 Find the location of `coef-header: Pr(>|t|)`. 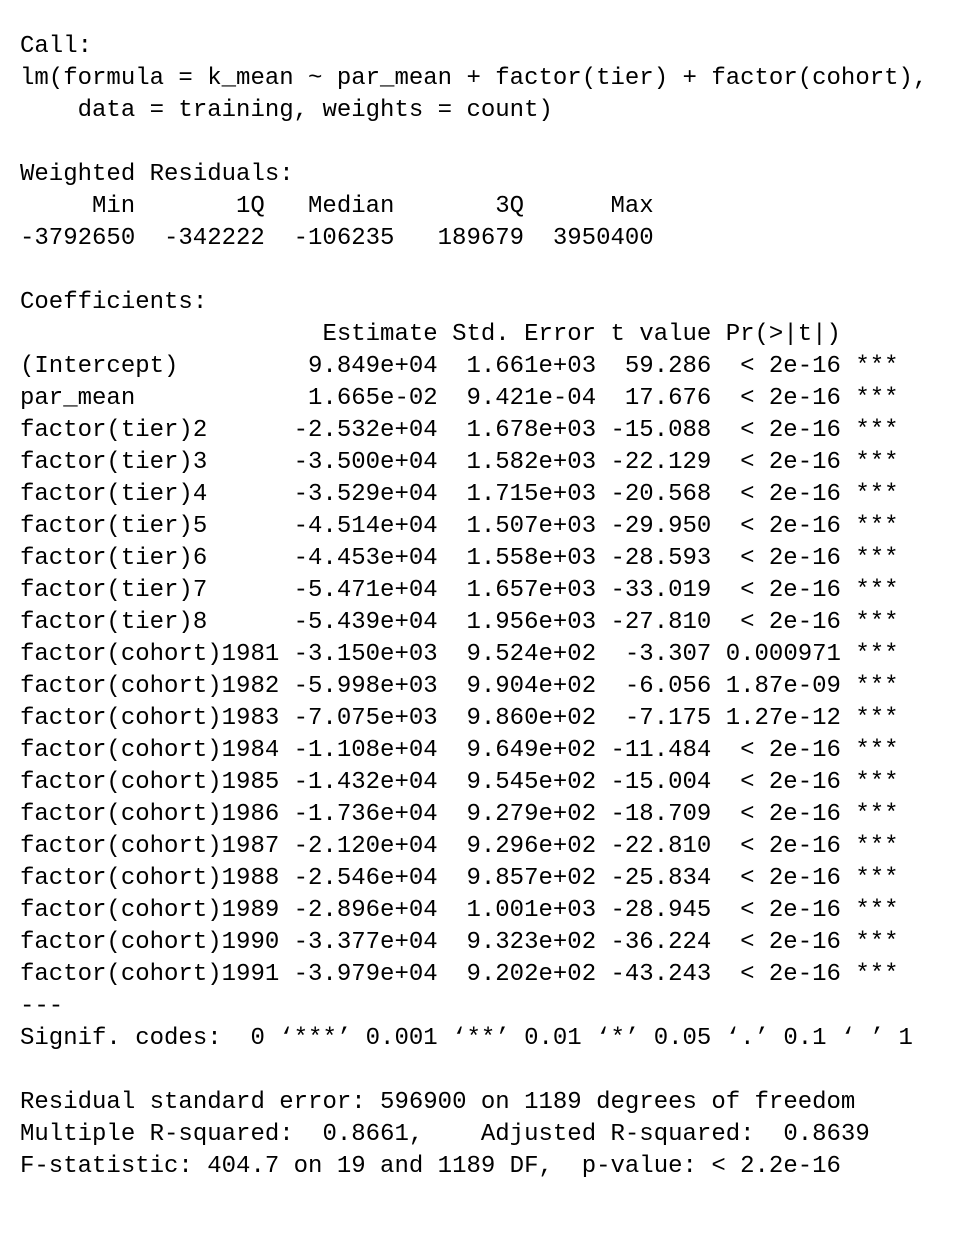

coef-header: Pr(>|t|) is located at coordinates (783, 334).